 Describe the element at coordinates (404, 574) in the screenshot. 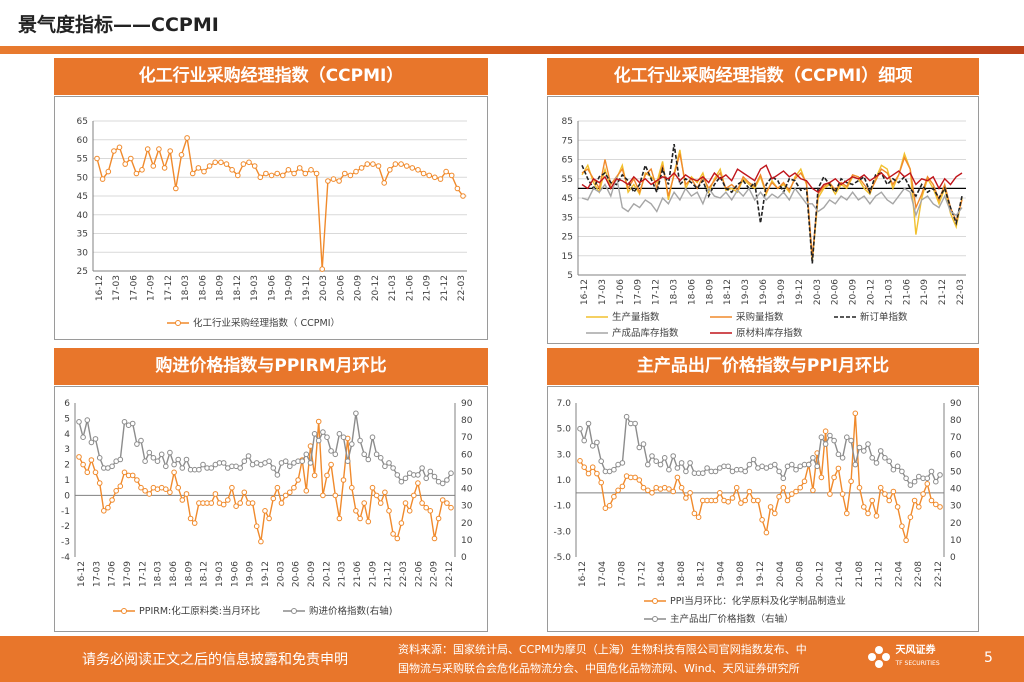

I see `x-tick-label: 22-03` at that location.